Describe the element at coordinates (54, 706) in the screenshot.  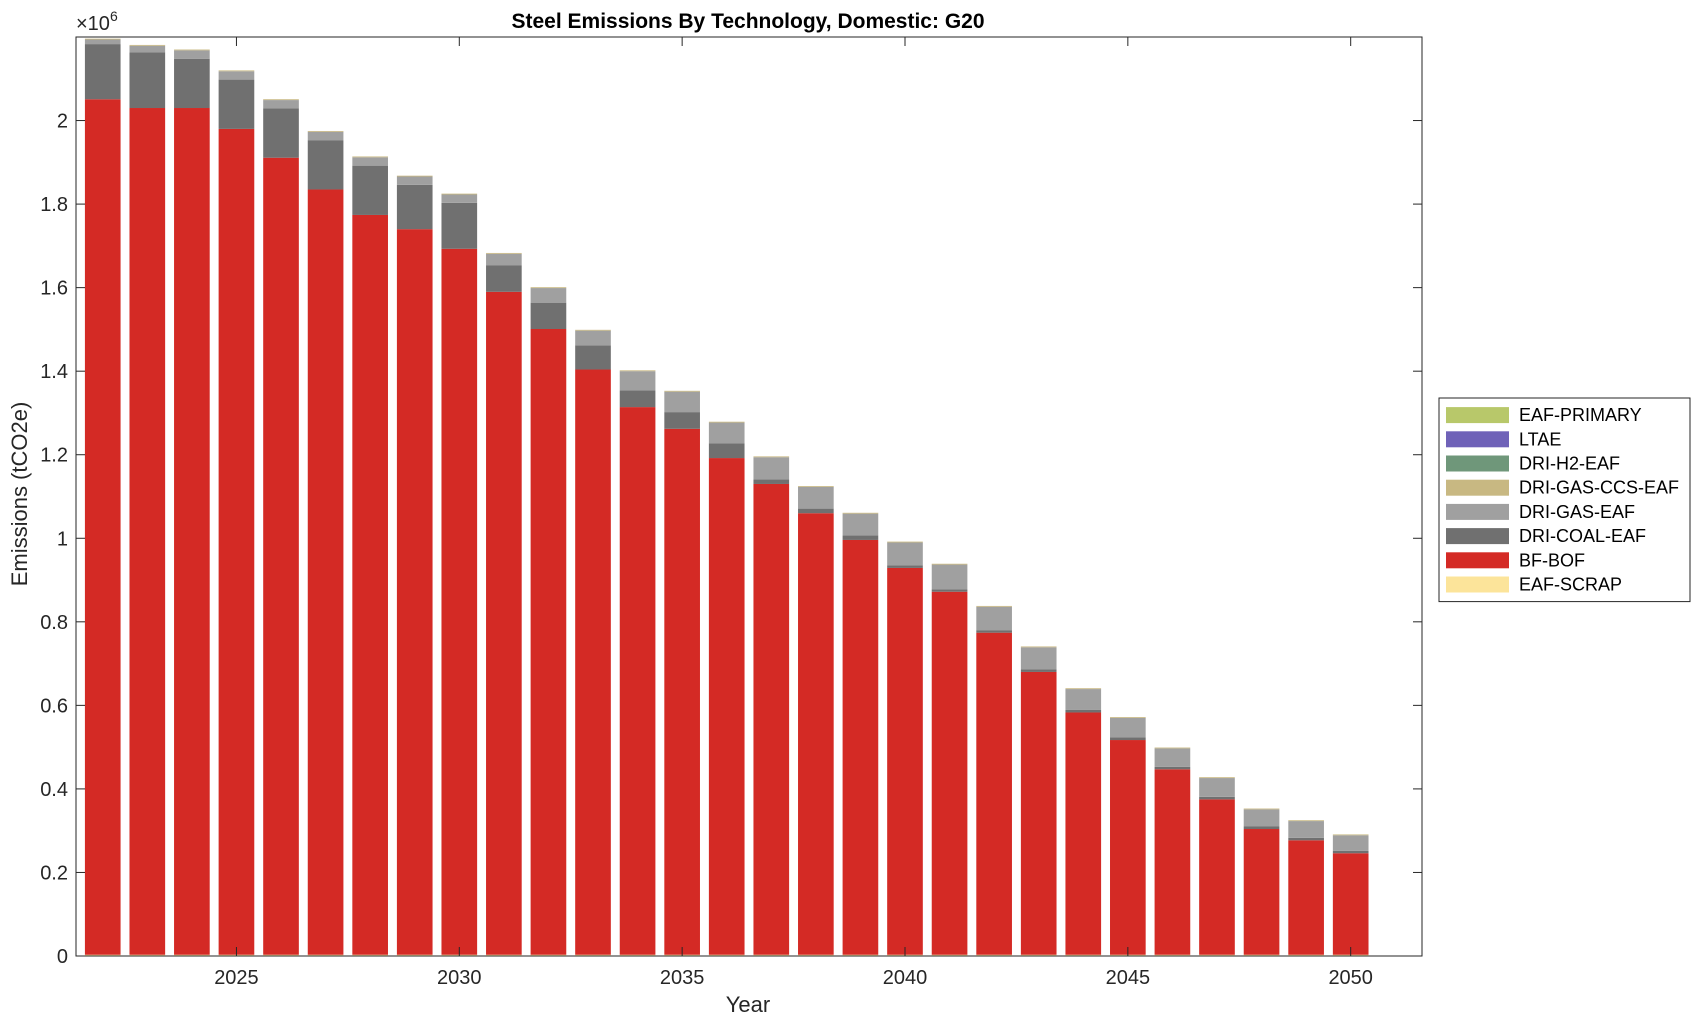
I see `y-tick-label: 0.6` at that location.